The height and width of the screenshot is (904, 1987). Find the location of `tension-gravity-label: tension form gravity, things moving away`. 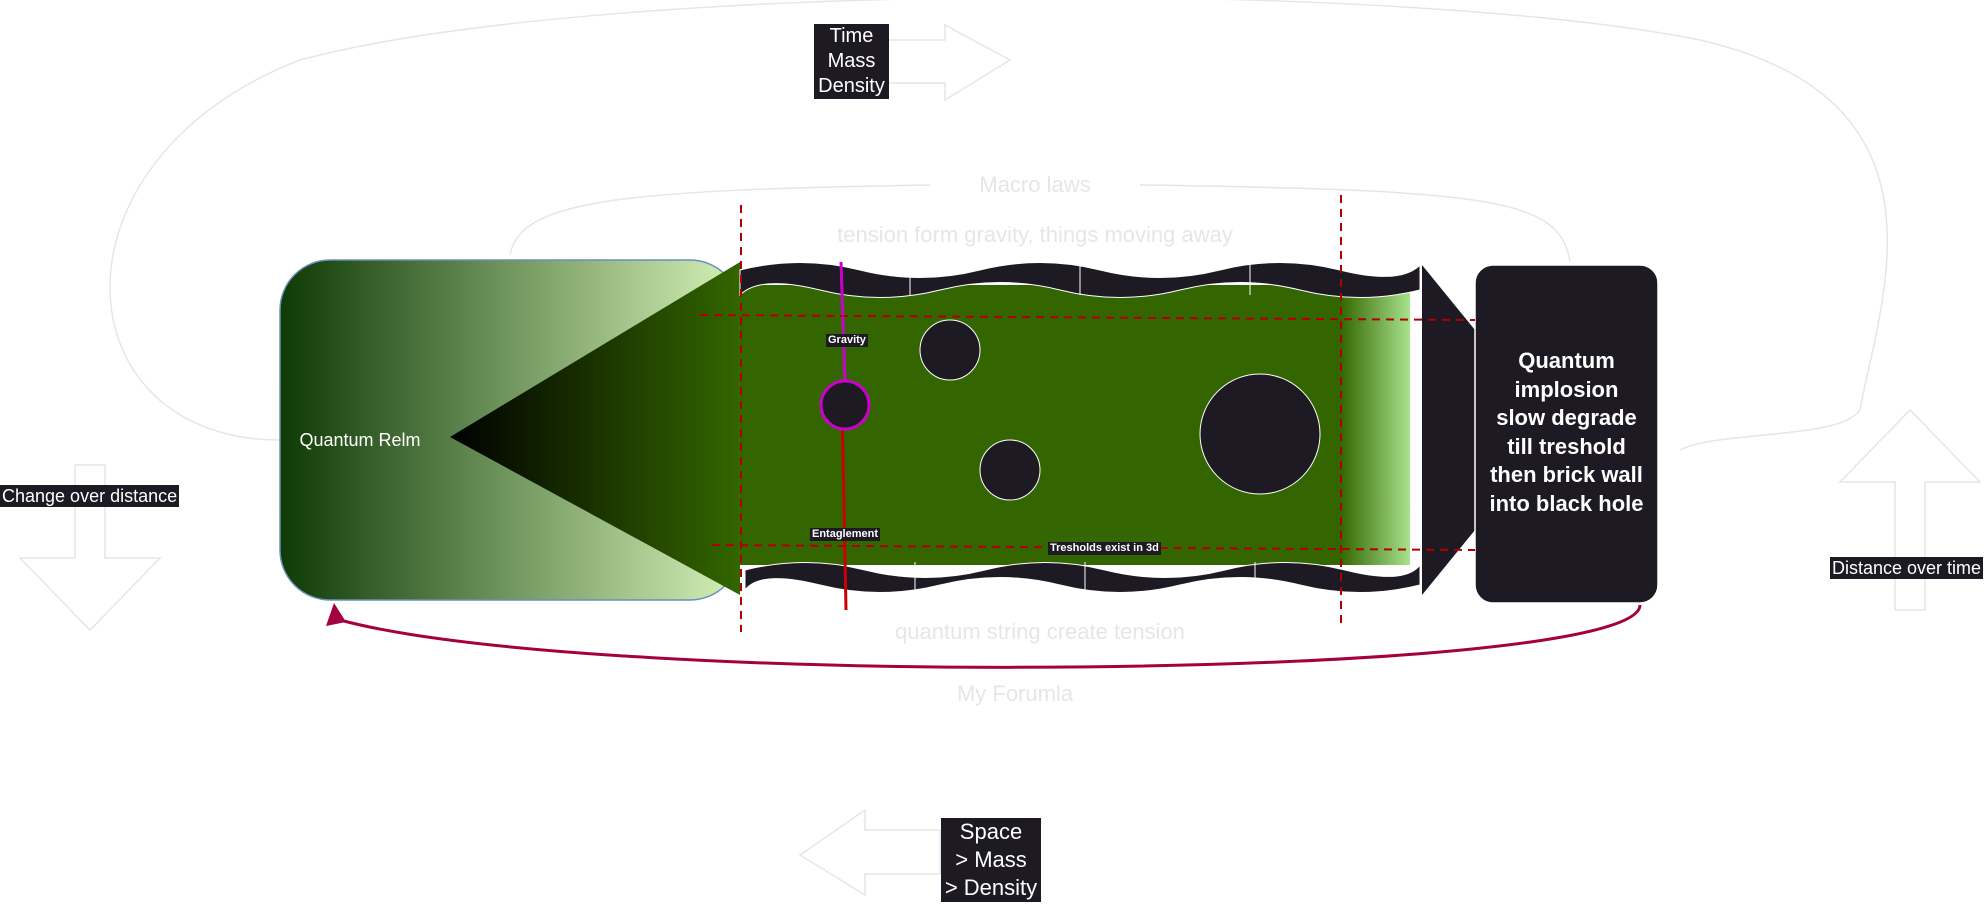

tension-gravity-label: tension form gravity, things moving away is located at coordinates (1035, 234).